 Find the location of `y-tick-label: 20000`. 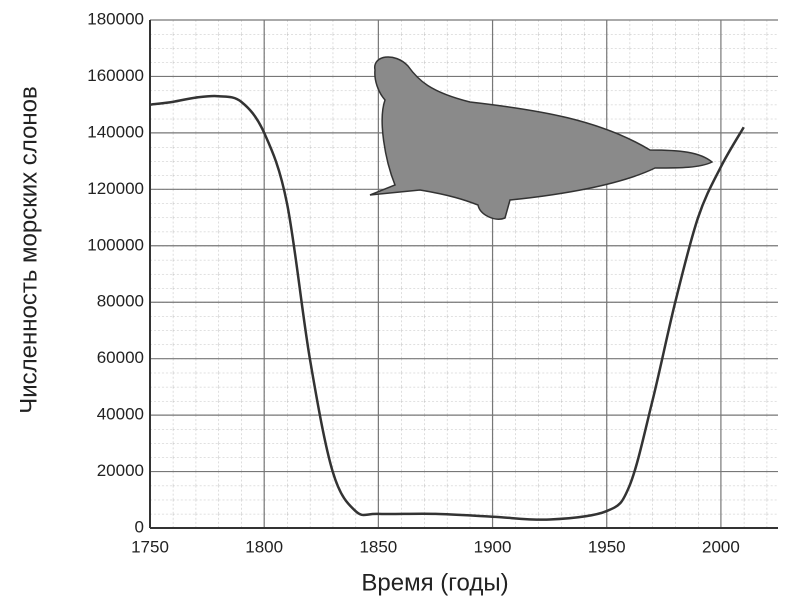

y-tick-label: 20000 is located at coordinates (120, 470).